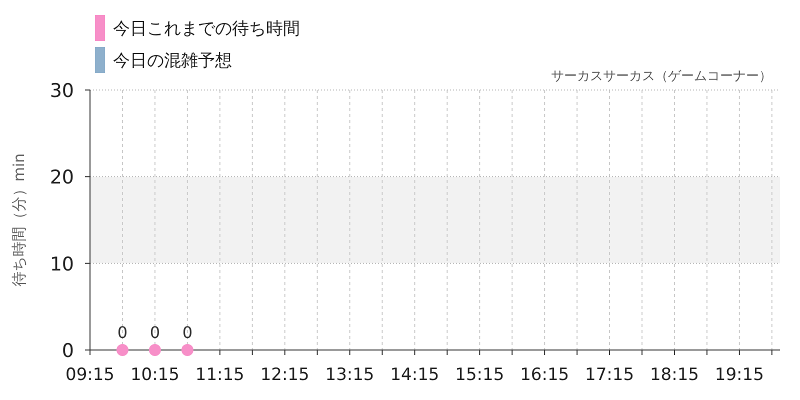 The height and width of the screenshot is (400, 800). What do you see at coordinates (62, 91) in the screenshot?
I see `y-tick-label: 30` at bounding box center [62, 91].